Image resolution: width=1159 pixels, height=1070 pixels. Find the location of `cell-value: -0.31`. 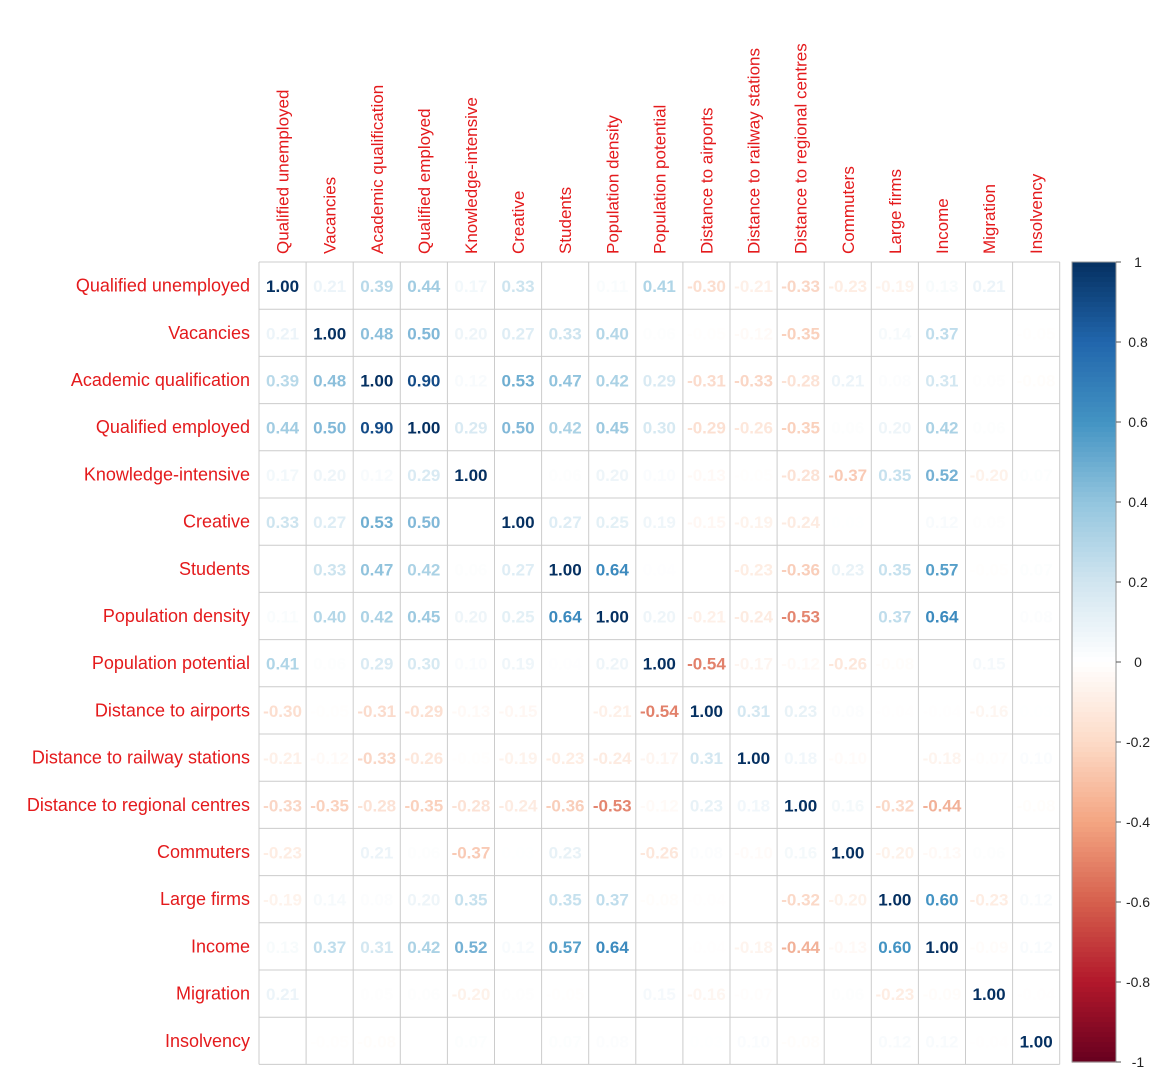

cell-value: -0.31 is located at coordinates (376, 711).